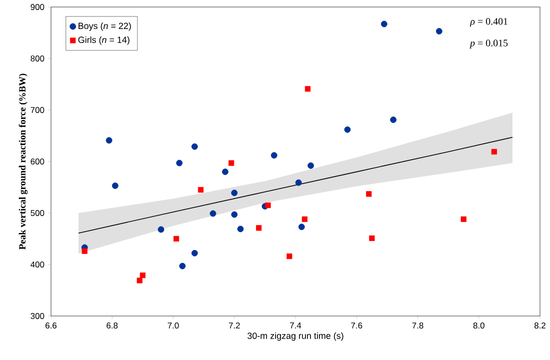  Describe the element at coordinates (37, 161) in the screenshot. I see `y-tick-label: 600` at that location.